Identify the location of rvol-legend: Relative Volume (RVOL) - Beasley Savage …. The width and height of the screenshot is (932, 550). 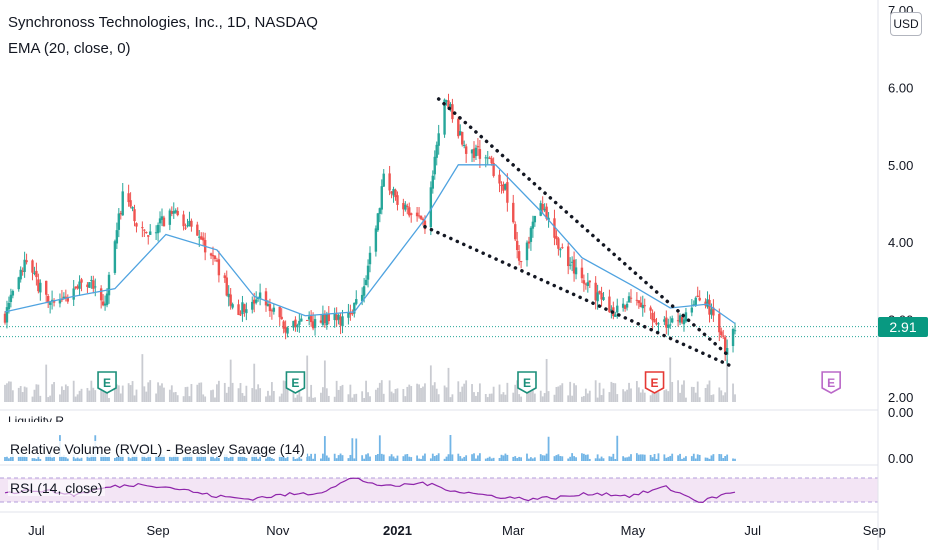
(157, 449).